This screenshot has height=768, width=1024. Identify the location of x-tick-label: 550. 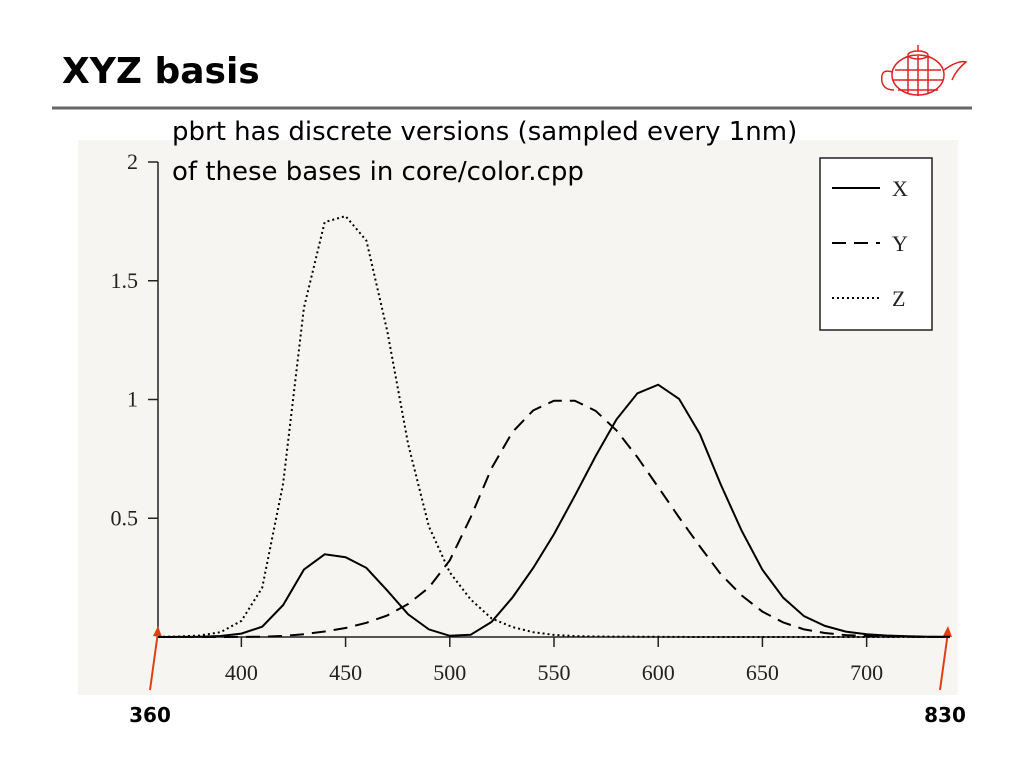
(554, 672).